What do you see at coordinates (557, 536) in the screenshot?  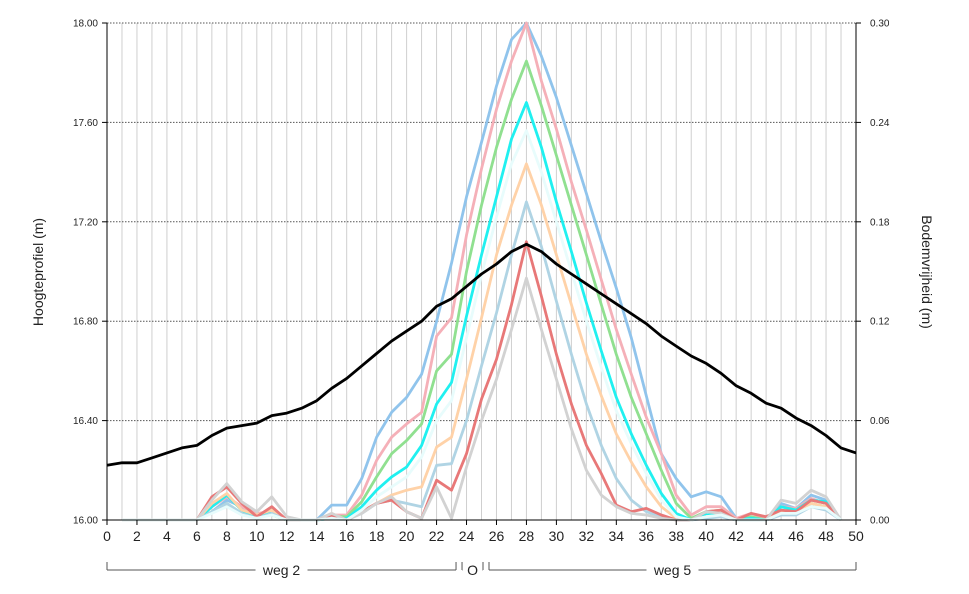 I see `x-tick-label: 30` at bounding box center [557, 536].